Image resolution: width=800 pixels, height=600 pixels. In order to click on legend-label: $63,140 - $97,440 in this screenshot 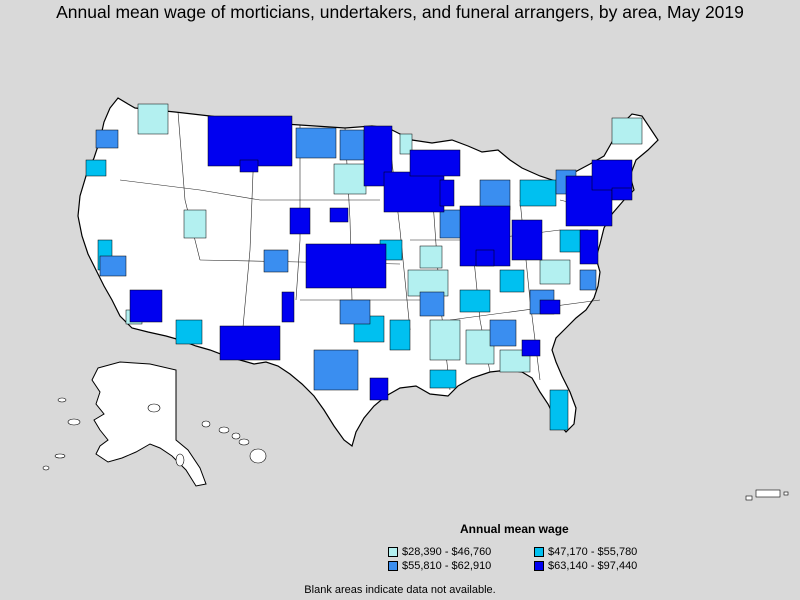, I will do `click(593, 566)`.